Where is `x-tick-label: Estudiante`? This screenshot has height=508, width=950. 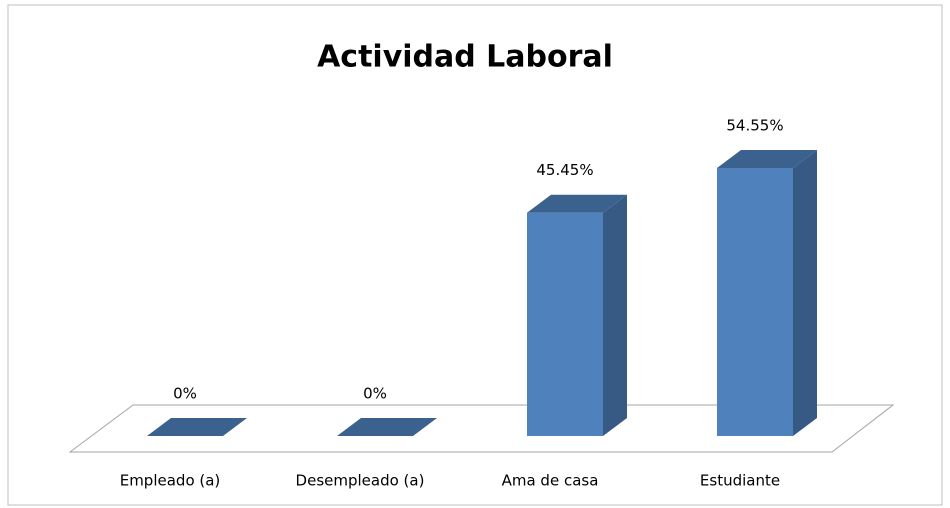 x-tick-label: Estudiante is located at coordinates (740, 481).